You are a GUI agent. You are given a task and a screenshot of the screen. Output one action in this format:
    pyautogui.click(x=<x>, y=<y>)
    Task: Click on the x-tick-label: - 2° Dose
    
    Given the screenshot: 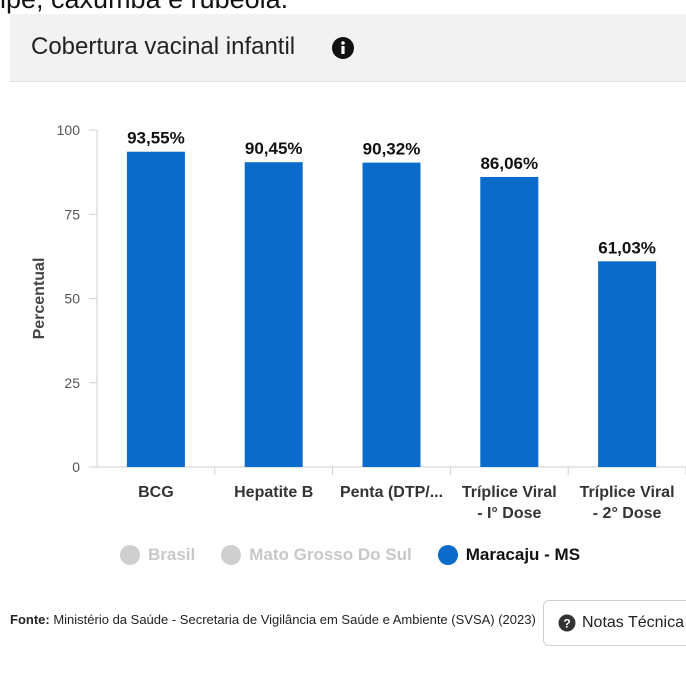 What is the action you would take?
    pyautogui.click(x=627, y=513)
    